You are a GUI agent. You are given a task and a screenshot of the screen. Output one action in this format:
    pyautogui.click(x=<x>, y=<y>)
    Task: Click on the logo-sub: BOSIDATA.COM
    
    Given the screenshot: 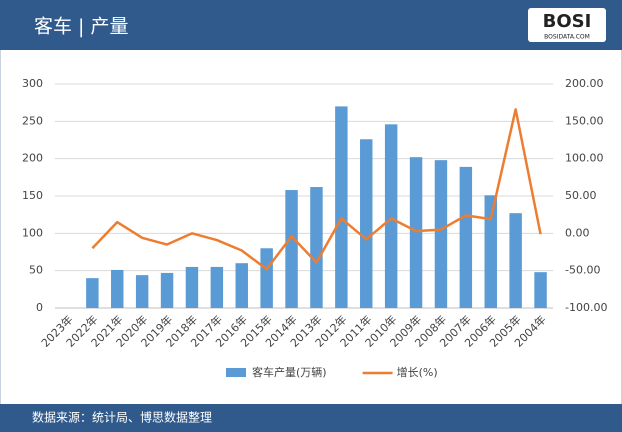 What is the action you would take?
    pyautogui.click(x=567, y=37)
    